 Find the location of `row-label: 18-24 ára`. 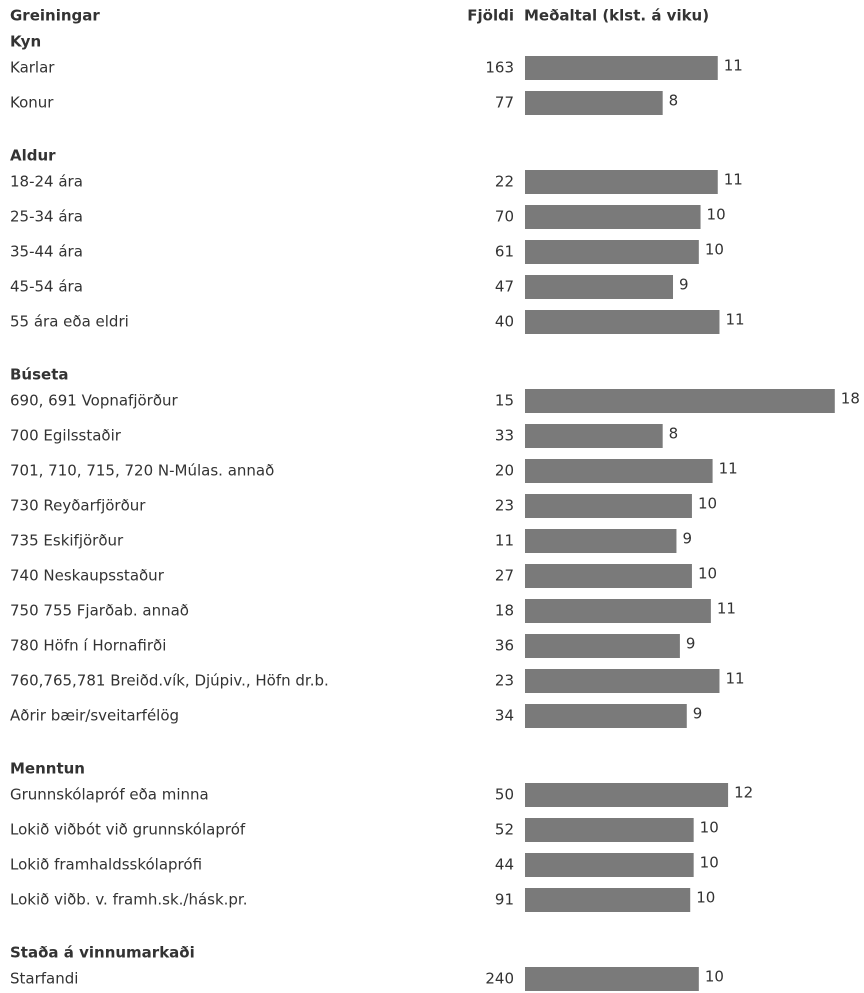

row-label: 18-24 ára is located at coordinates (46, 182).